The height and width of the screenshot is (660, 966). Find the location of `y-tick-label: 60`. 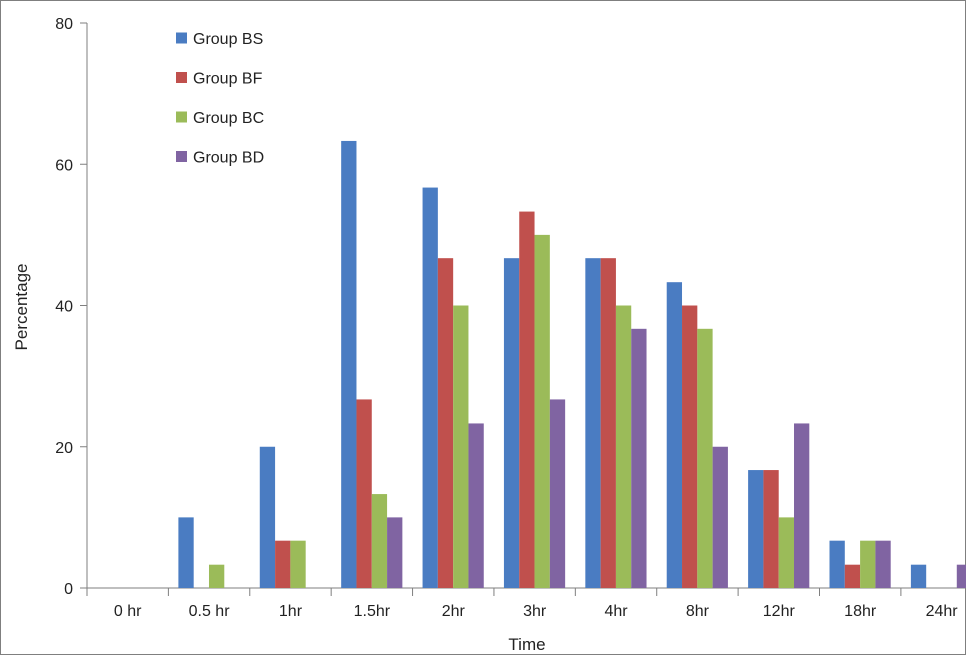

y-tick-label: 60 is located at coordinates (64, 165).